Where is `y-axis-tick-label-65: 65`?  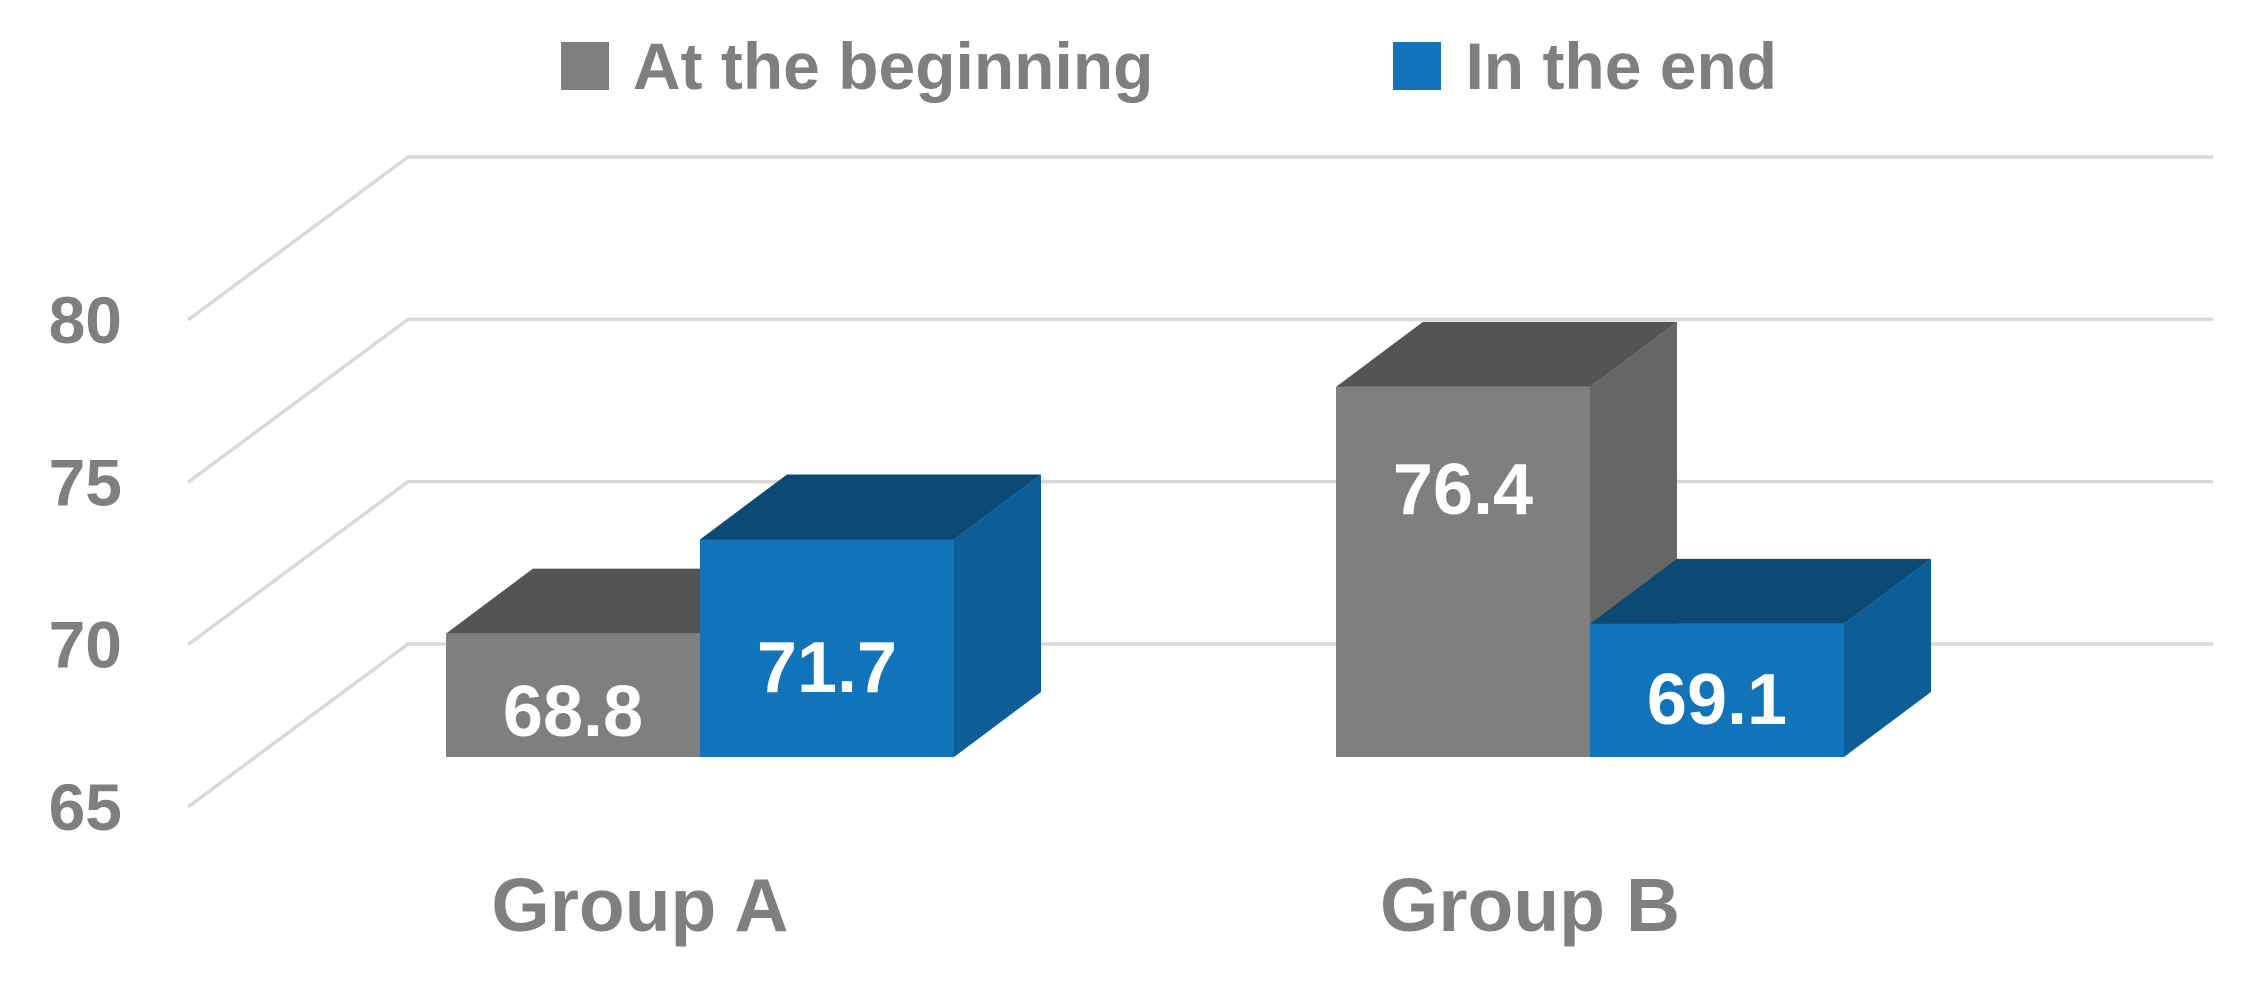 y-axis-tick-label-65: 65 is located at coordinates (85, 807).